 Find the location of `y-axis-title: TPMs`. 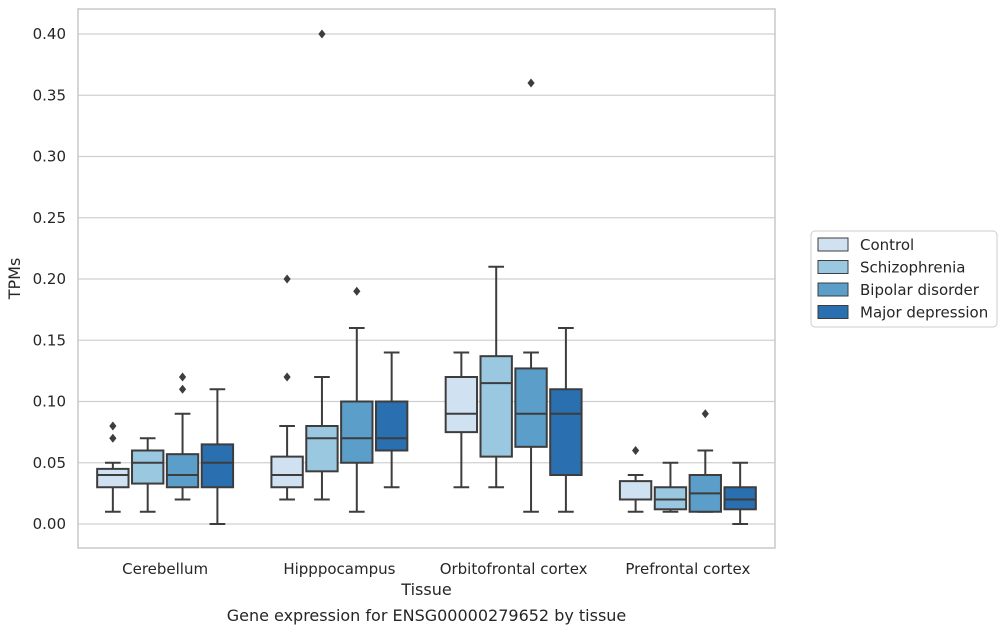

y-axis-title: TPMs is located at coordinates (14, 279).